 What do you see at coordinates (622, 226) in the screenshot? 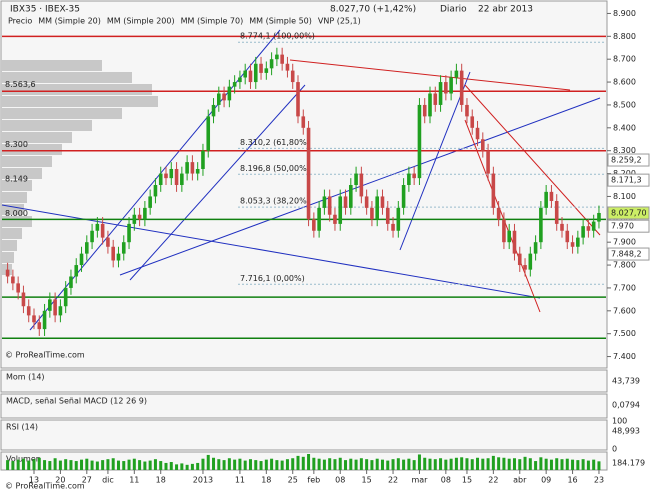
I see `price-box-label: 7.970` at bounding box center [622, 226].